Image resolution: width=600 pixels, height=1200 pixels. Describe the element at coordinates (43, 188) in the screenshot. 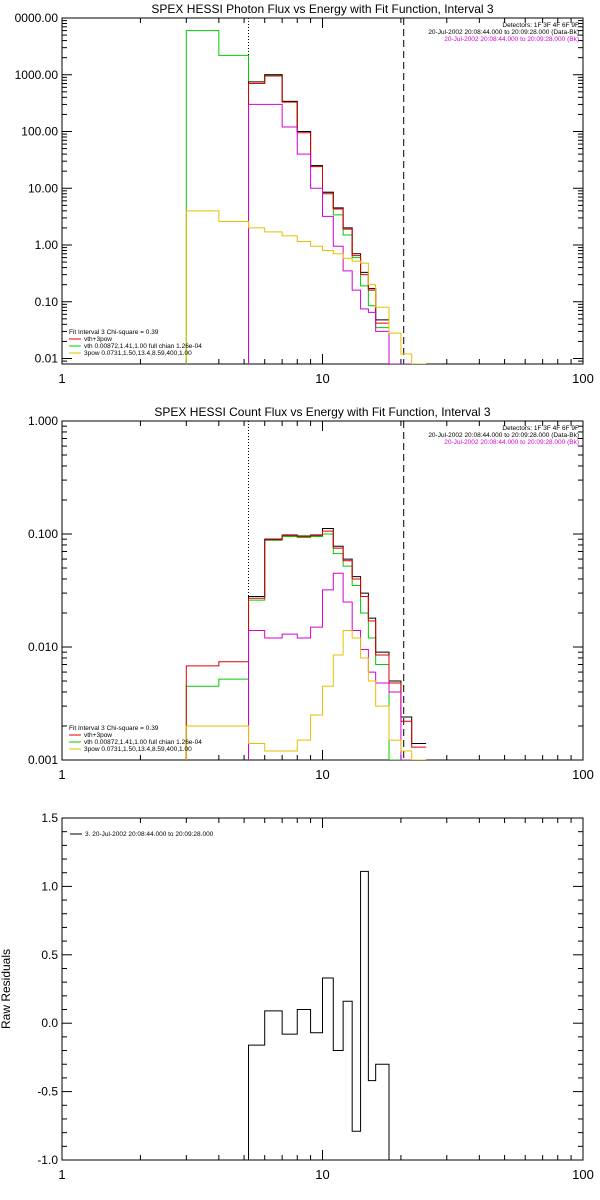

I see `y-tick-label: 10.00` at that location.